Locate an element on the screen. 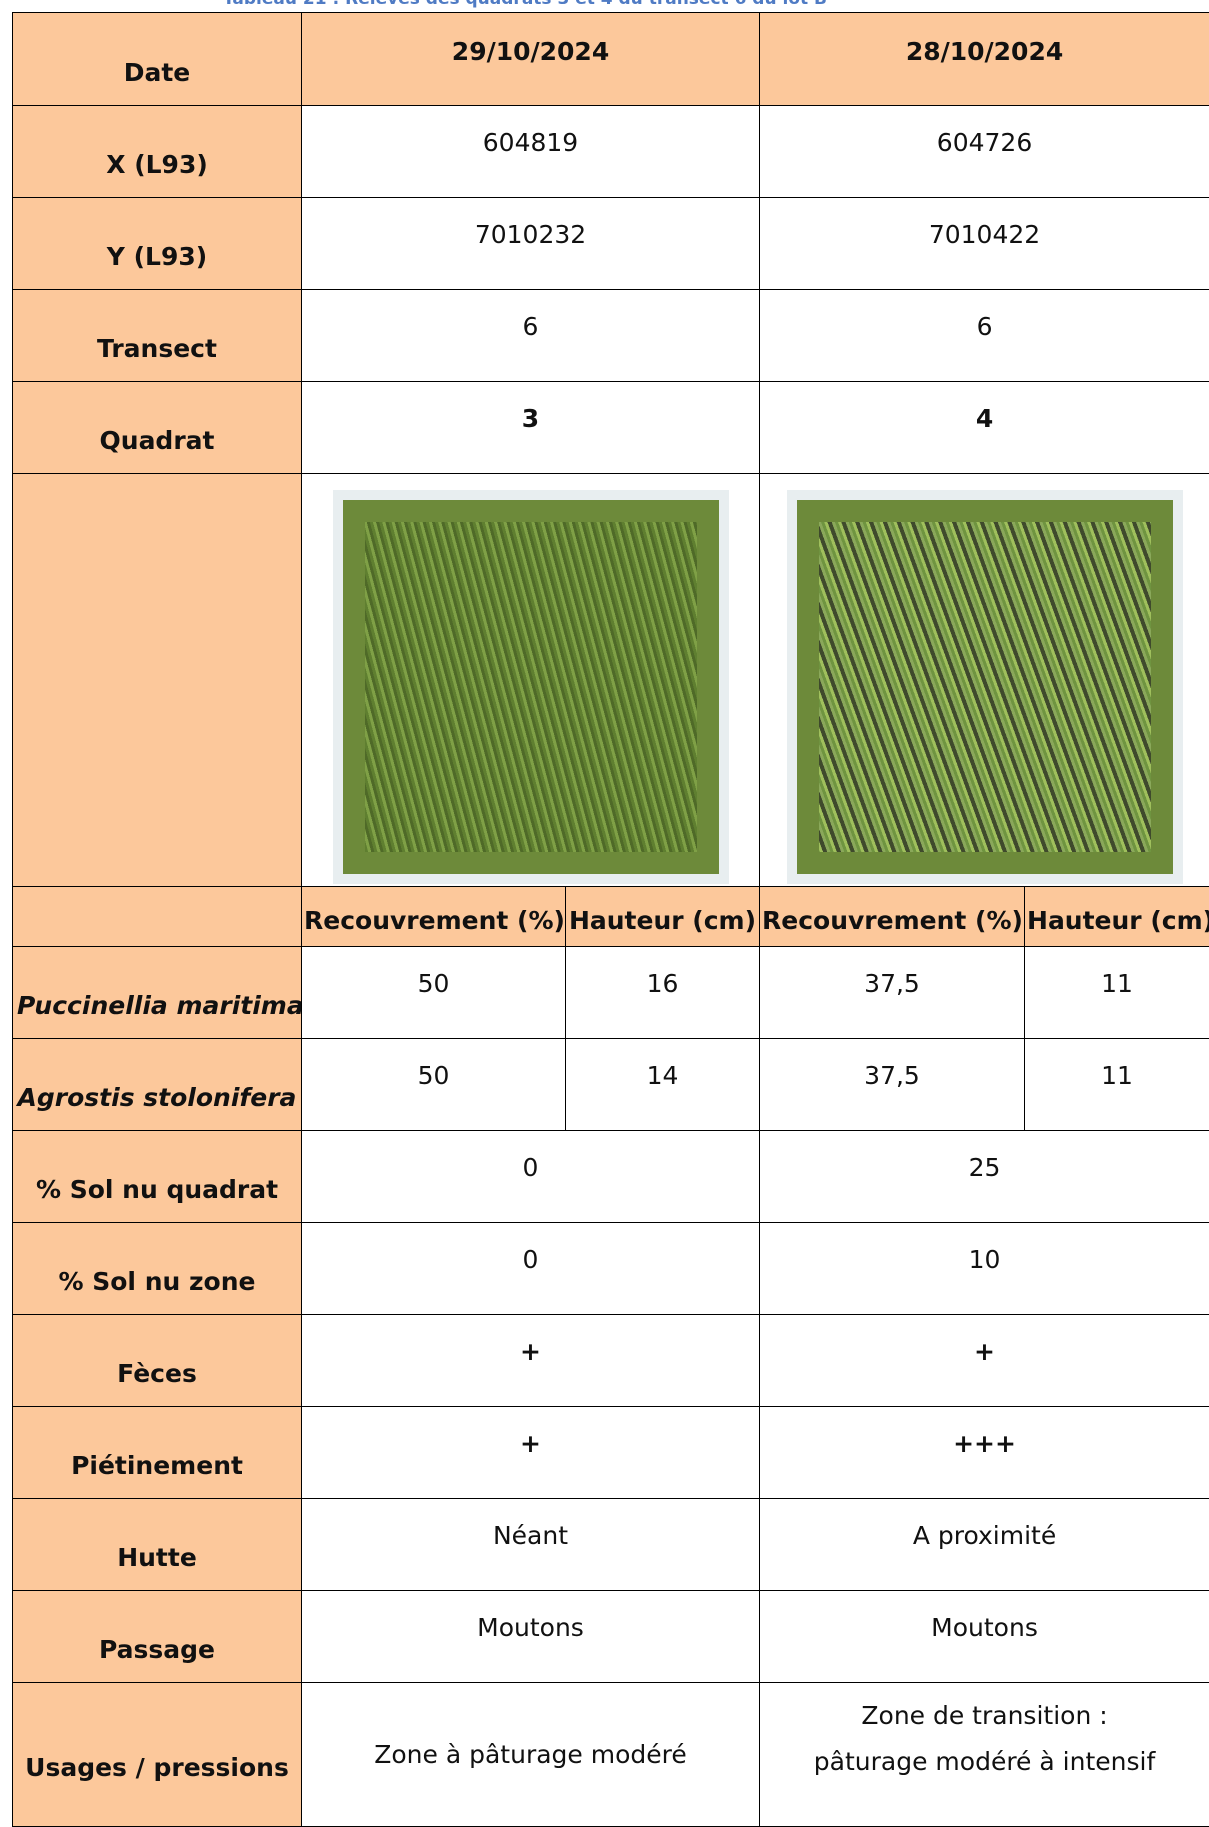 This screenshot has width=1209, height=1827. table-cell: 28/10/2024 is located at coordinates (984, 59).